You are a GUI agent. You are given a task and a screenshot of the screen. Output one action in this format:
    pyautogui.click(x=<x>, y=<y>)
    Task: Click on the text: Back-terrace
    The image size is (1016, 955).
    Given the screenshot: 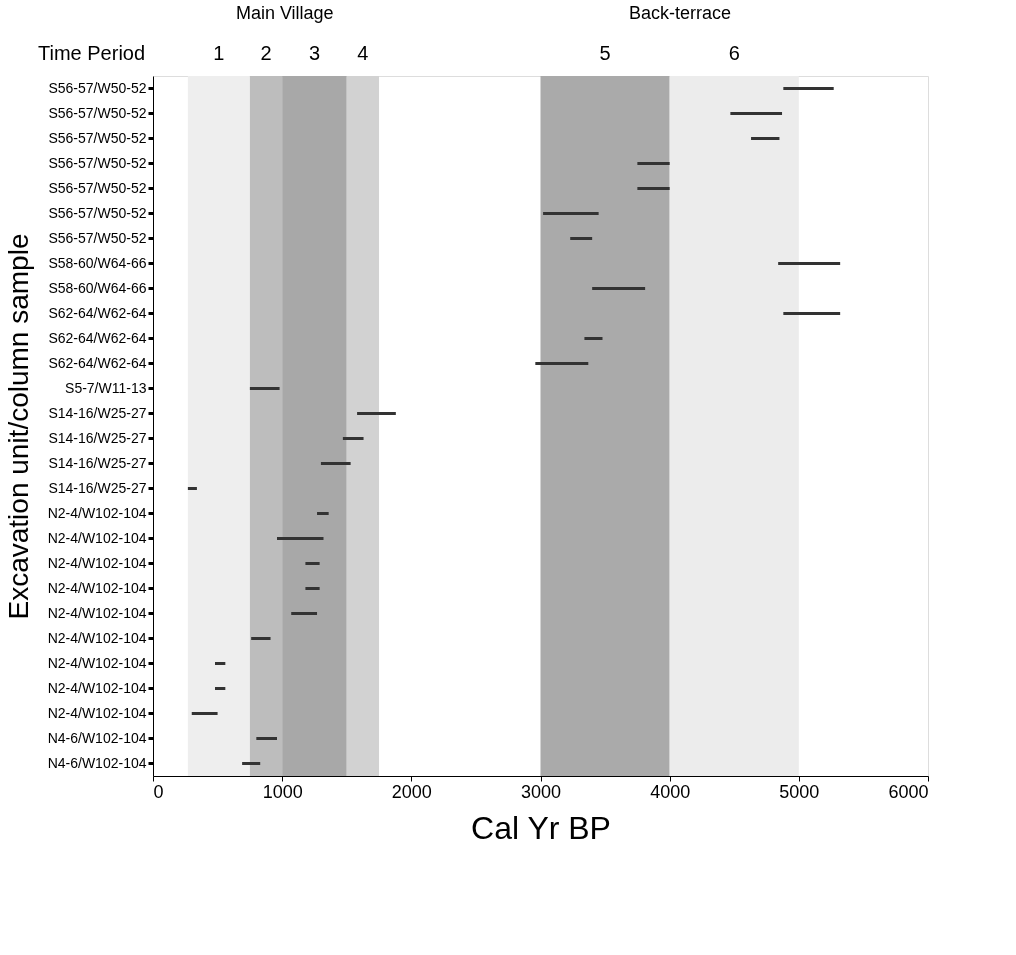 What is the action you would take?
    pyautogui.click(x=680, y=13)
    